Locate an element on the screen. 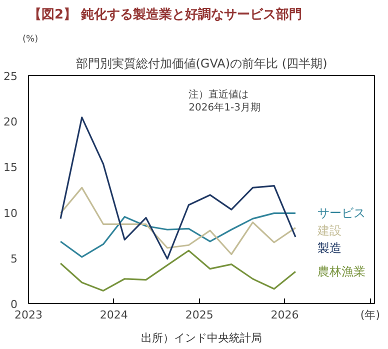 Image resolution: width=388 pixels, height=349 pixels. y-tick-label: 10 is located at coordinates (11, 213).